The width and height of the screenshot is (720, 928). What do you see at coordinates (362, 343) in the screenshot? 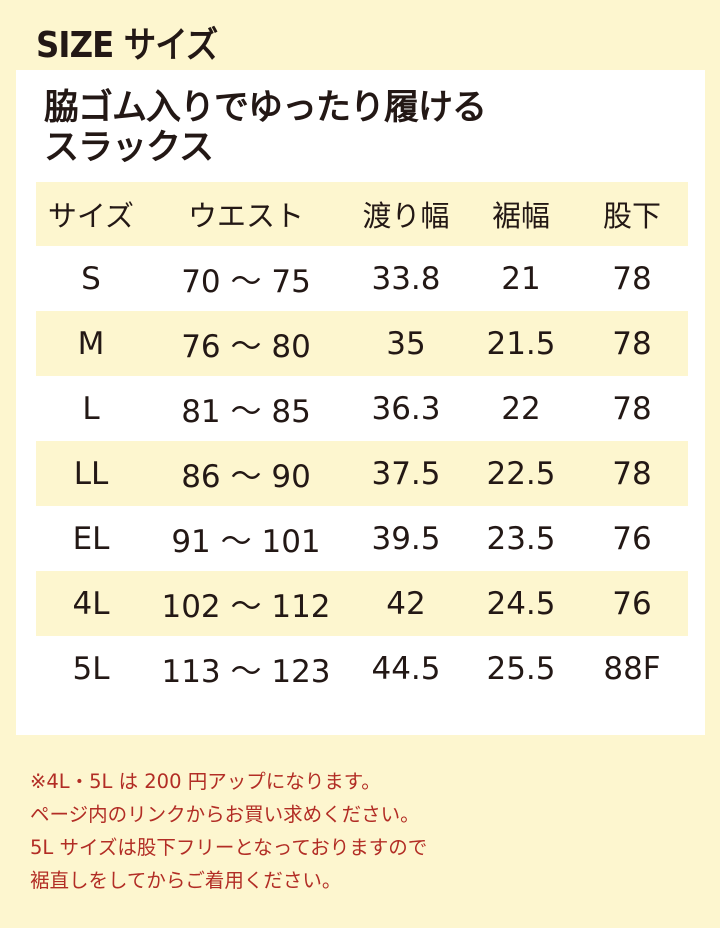
I see `table-row: M 76 ～ 80 35 21.5 78` at bounding box center [362, 343].